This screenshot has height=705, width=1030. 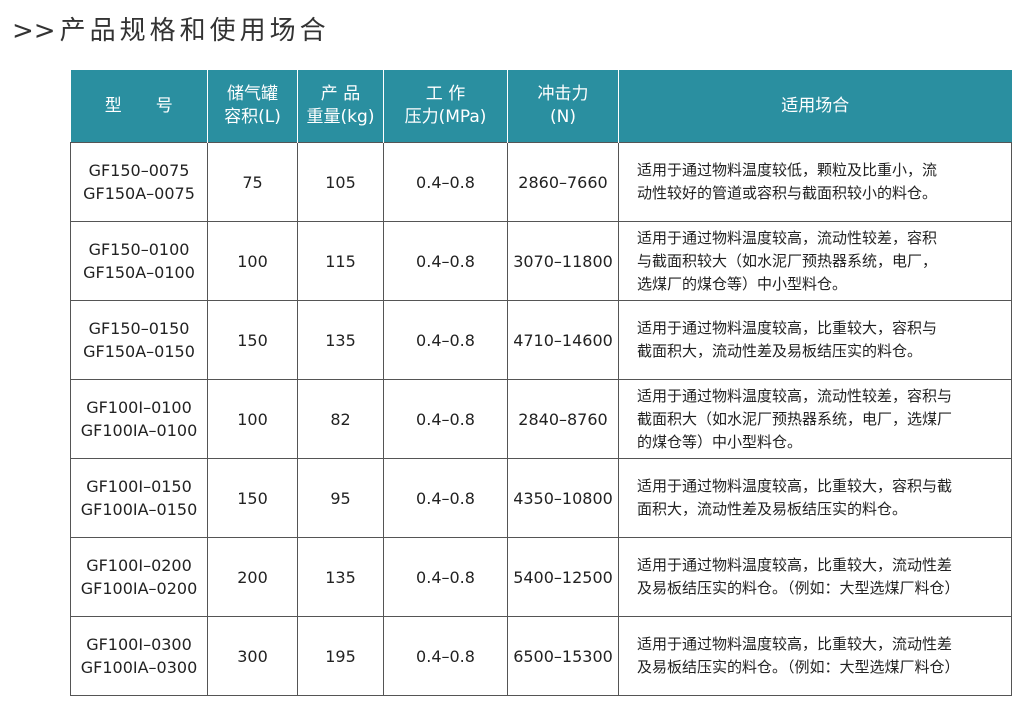 I want to click on cell-line: GF100I–0300, so click(x=139, y=644).